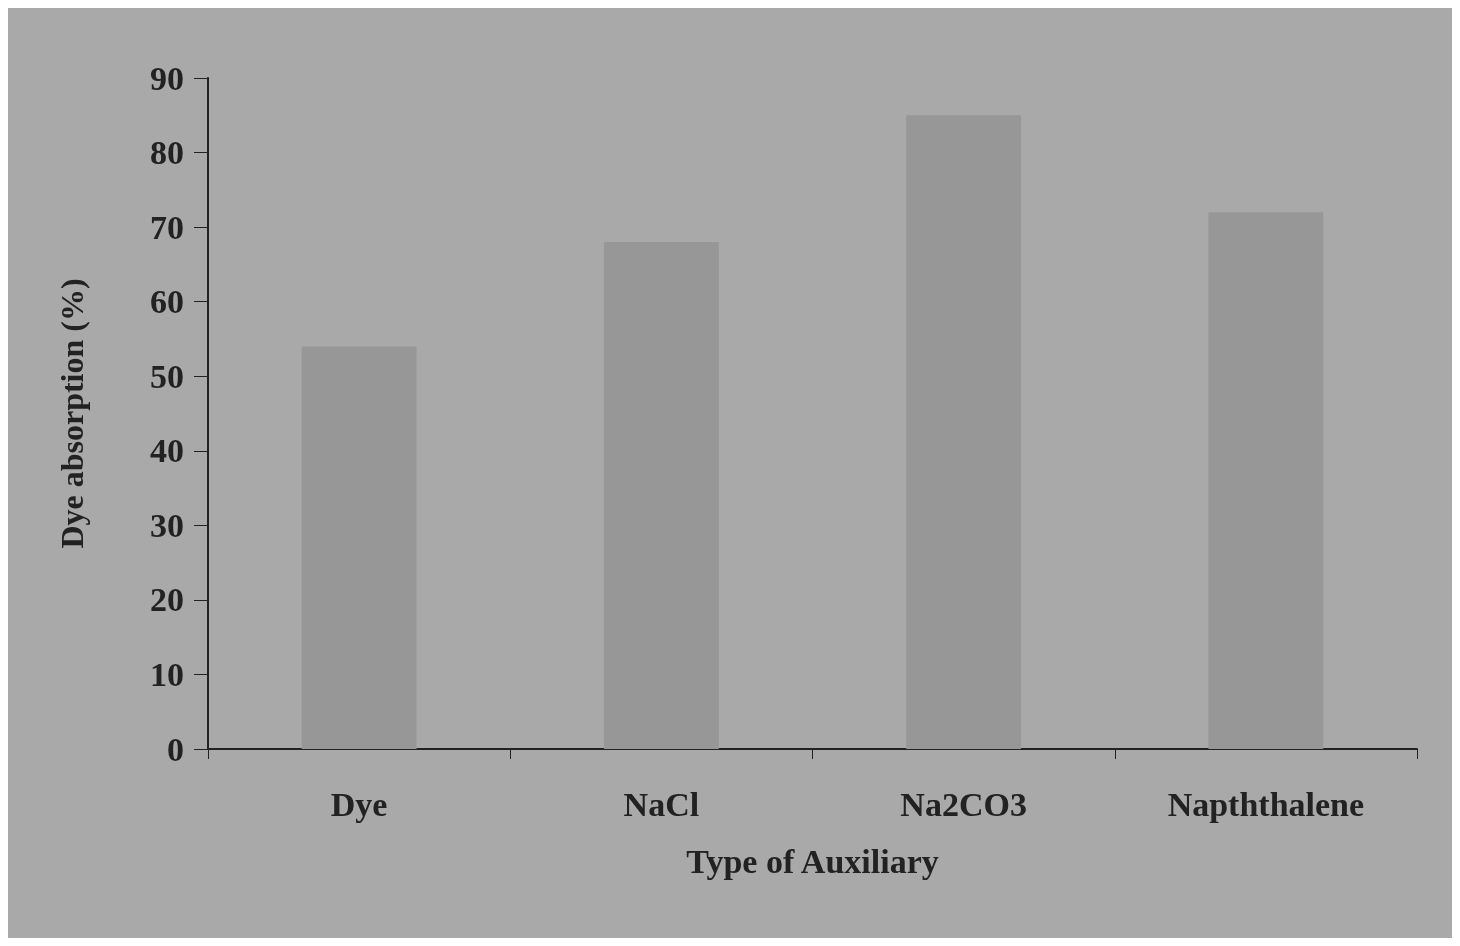  What do you see at coordinates (167, 600) in the screenshot?
I see `y-tick-label: 20` at bounding box center [167, 600].